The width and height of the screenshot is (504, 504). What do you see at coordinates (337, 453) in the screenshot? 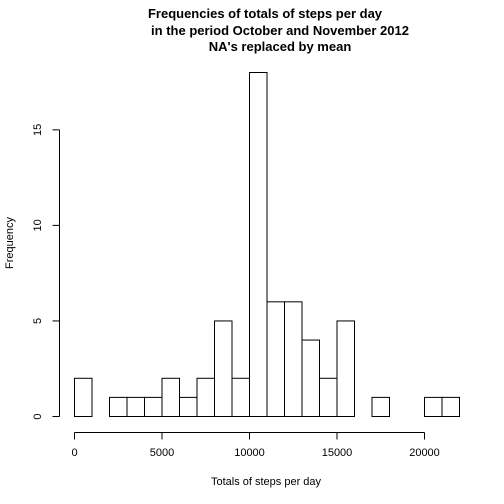
I see `x-tick-label: 15000` at bounding box center [337, 453].